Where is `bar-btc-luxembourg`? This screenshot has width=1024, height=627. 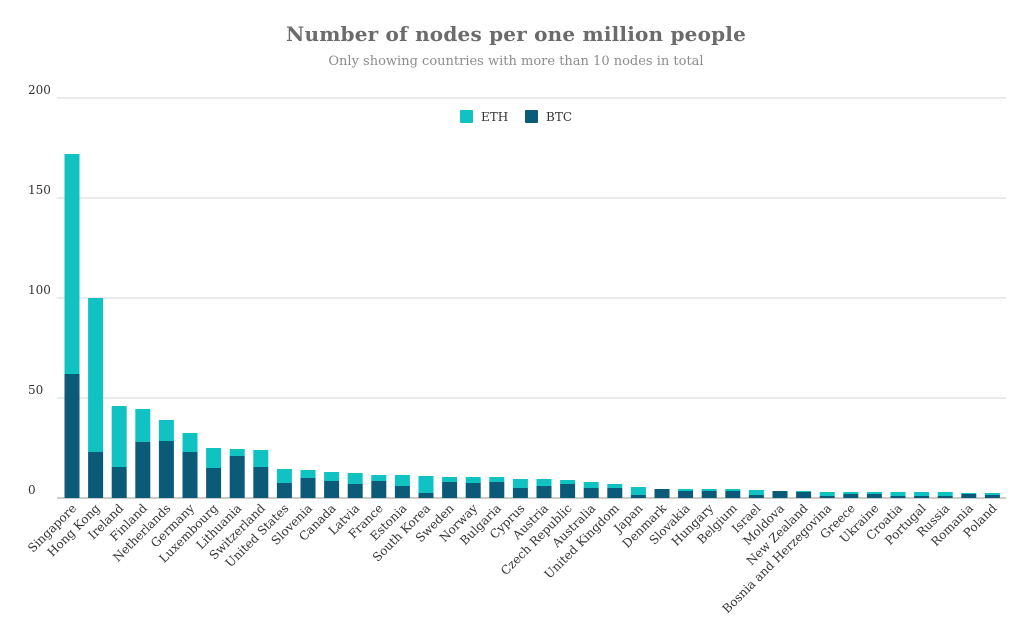
bar-btc-luxembourg is located at coordinates (214, 483).